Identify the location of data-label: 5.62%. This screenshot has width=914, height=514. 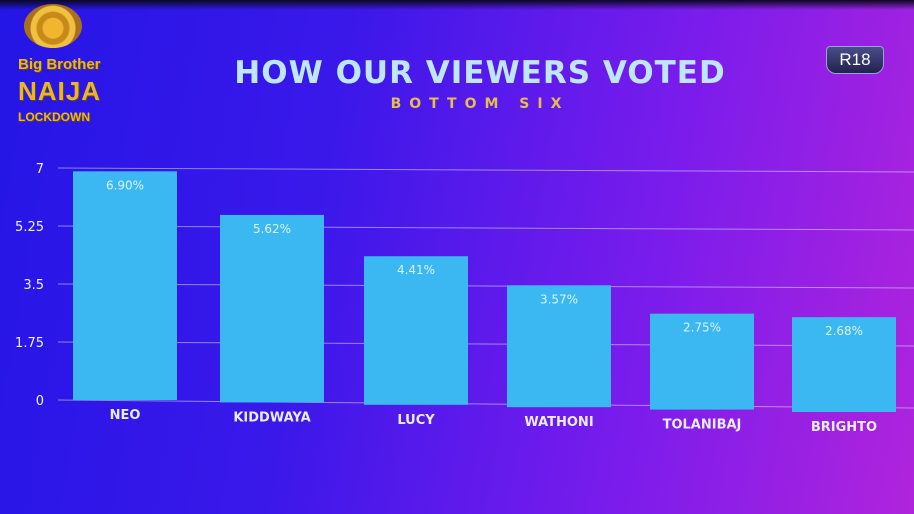
(272, 229).